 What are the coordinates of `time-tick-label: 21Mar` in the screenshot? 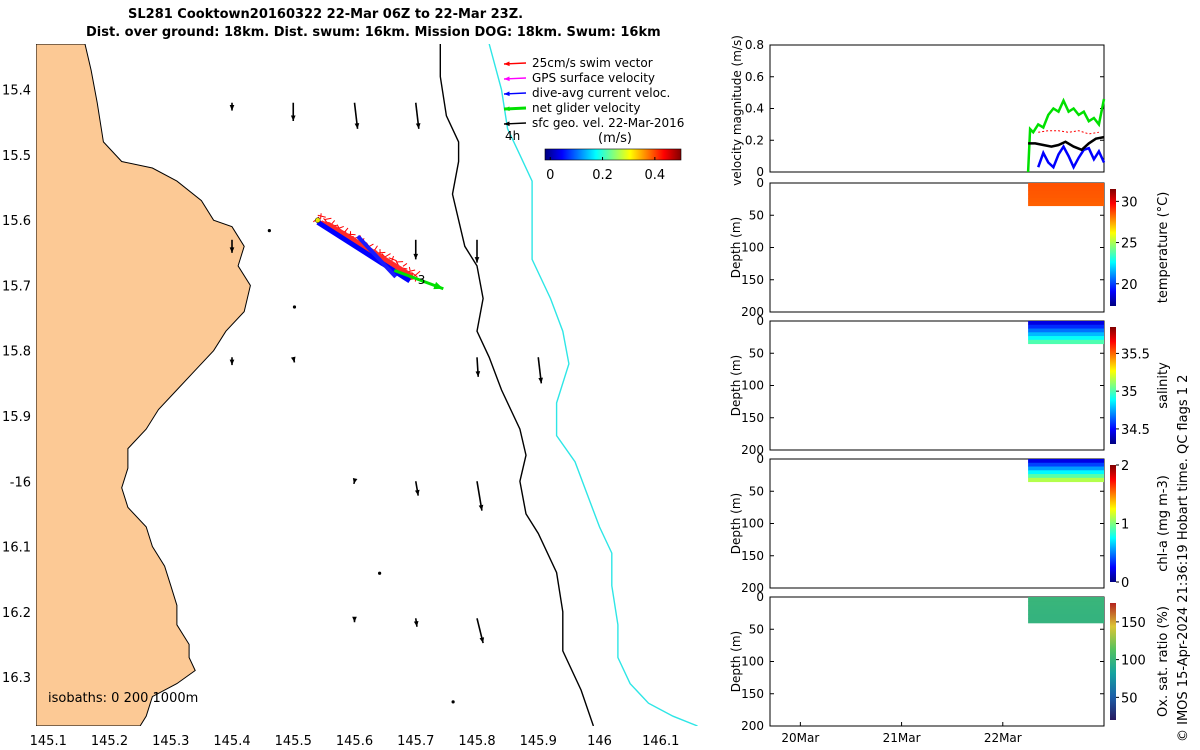 It's located at (902, 738).